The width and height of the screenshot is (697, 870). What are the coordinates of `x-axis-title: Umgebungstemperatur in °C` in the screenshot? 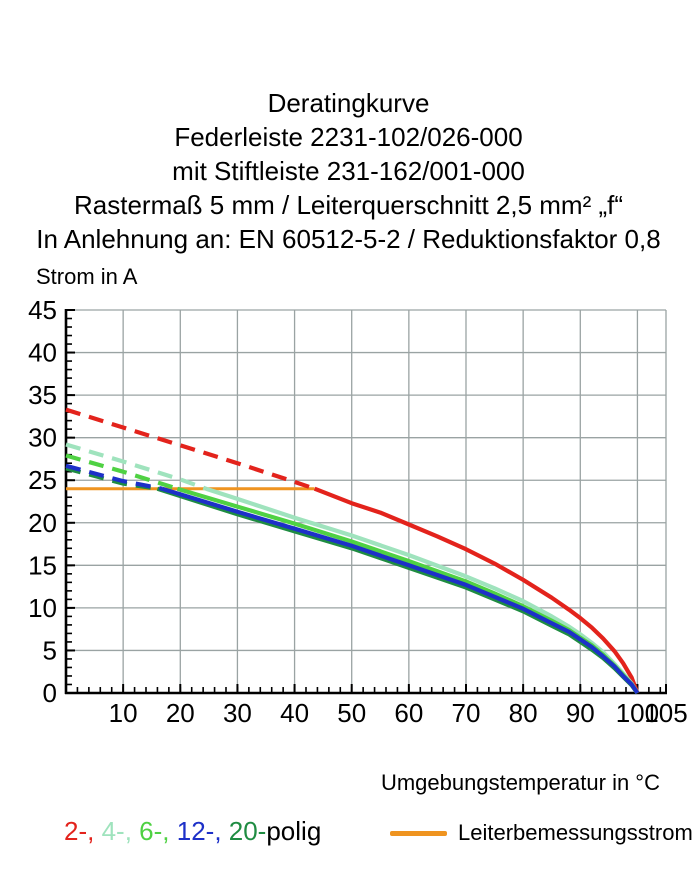 It's located at (520, 782).